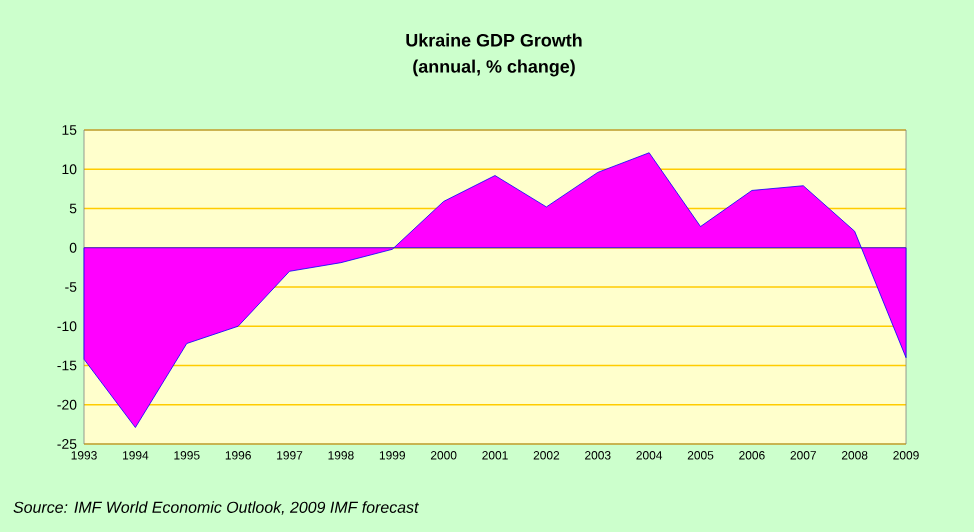 The height and width of the screenshot is (532, 974). Describe the element at coordinates (494, 68) in the screenshot. I see `chart-subtitle: (annual, % change)` at that location.